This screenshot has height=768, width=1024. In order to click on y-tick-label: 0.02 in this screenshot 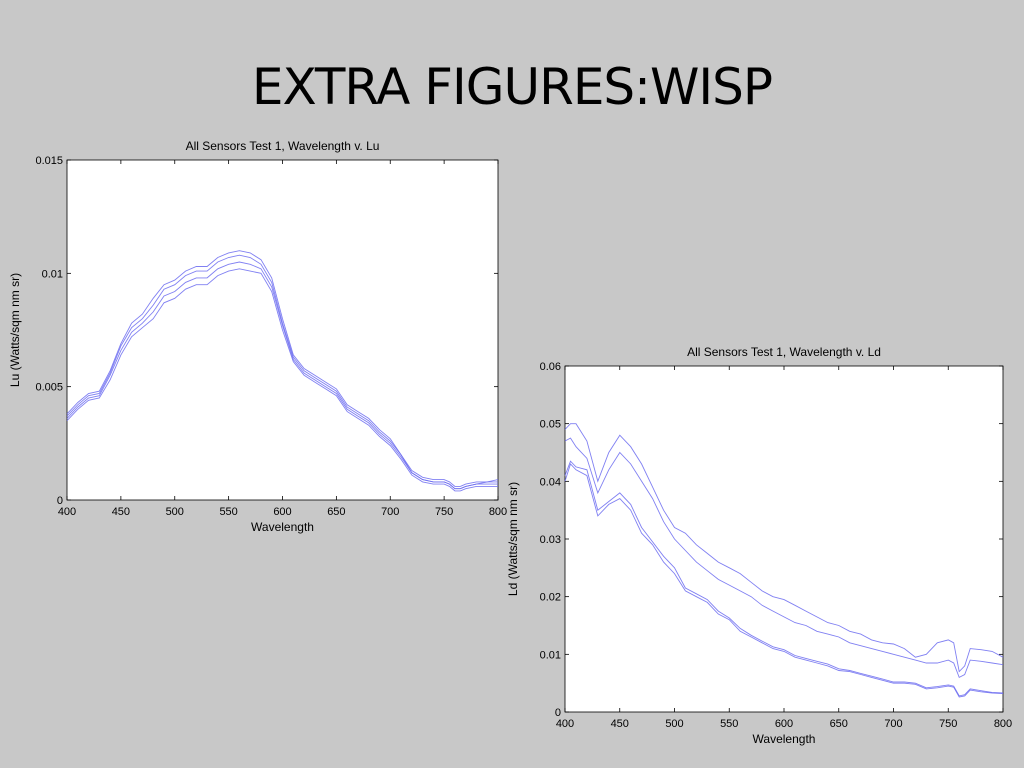, I will do `click(550, 598)`.